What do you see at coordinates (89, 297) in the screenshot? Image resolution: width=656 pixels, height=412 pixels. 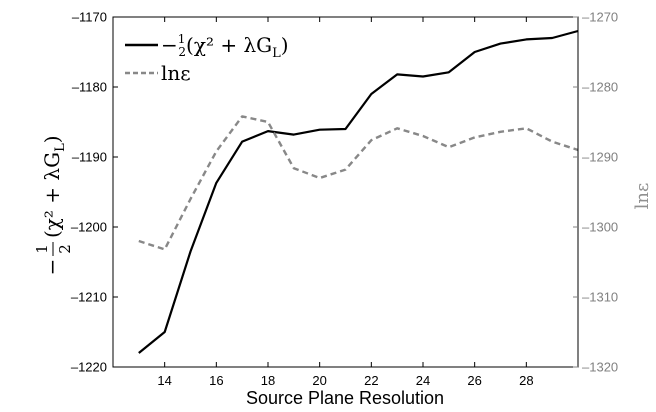 I see `left-y-tick-label-1: –1210` at bounding box center [89, 297].